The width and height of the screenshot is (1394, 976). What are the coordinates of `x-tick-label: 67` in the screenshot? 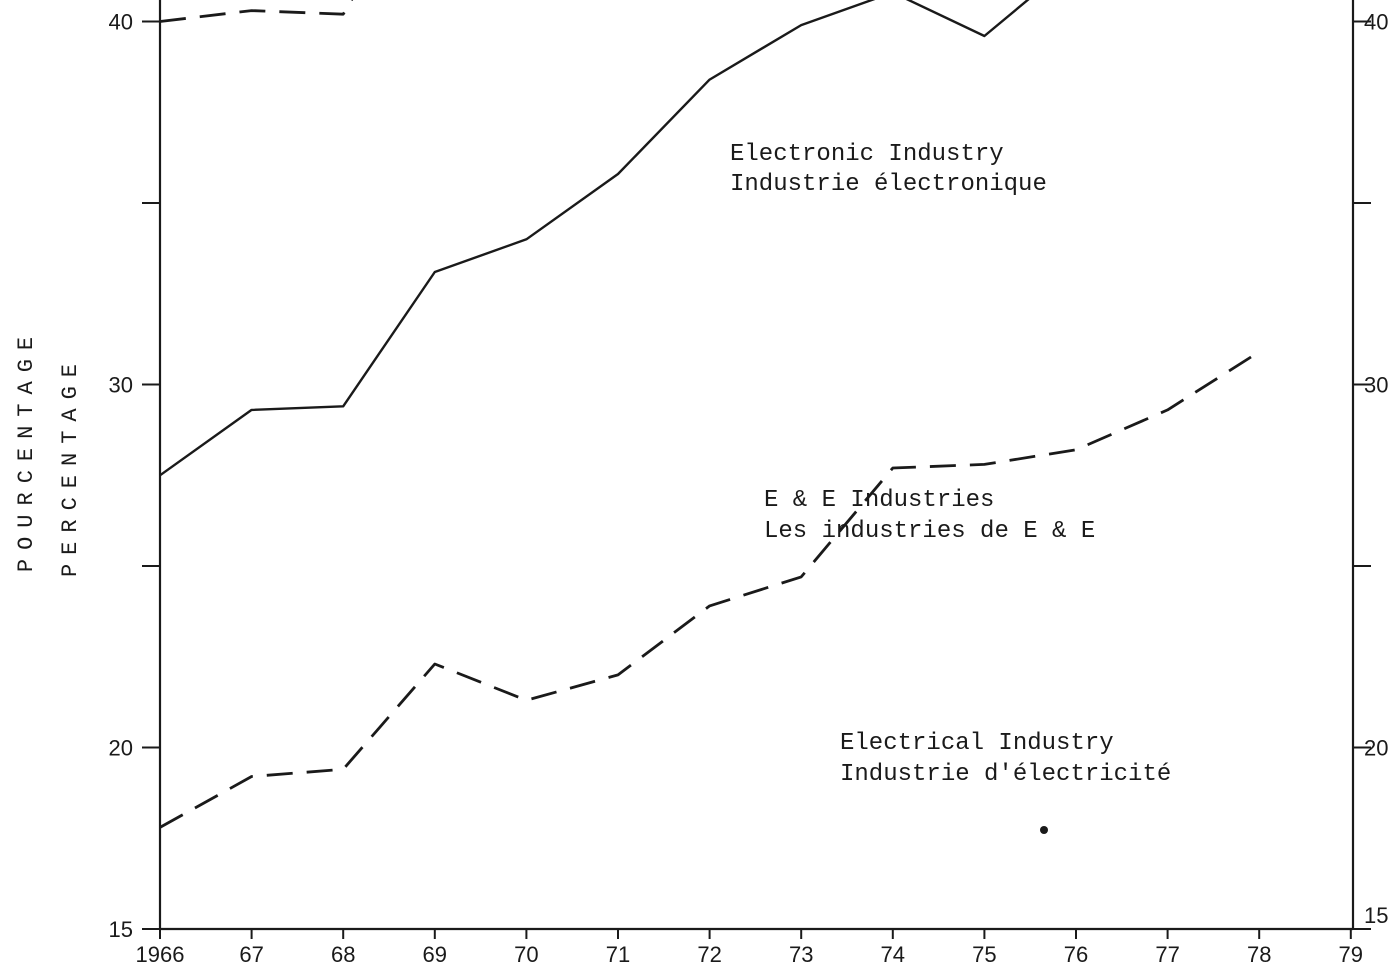 It's located at (251, 954).